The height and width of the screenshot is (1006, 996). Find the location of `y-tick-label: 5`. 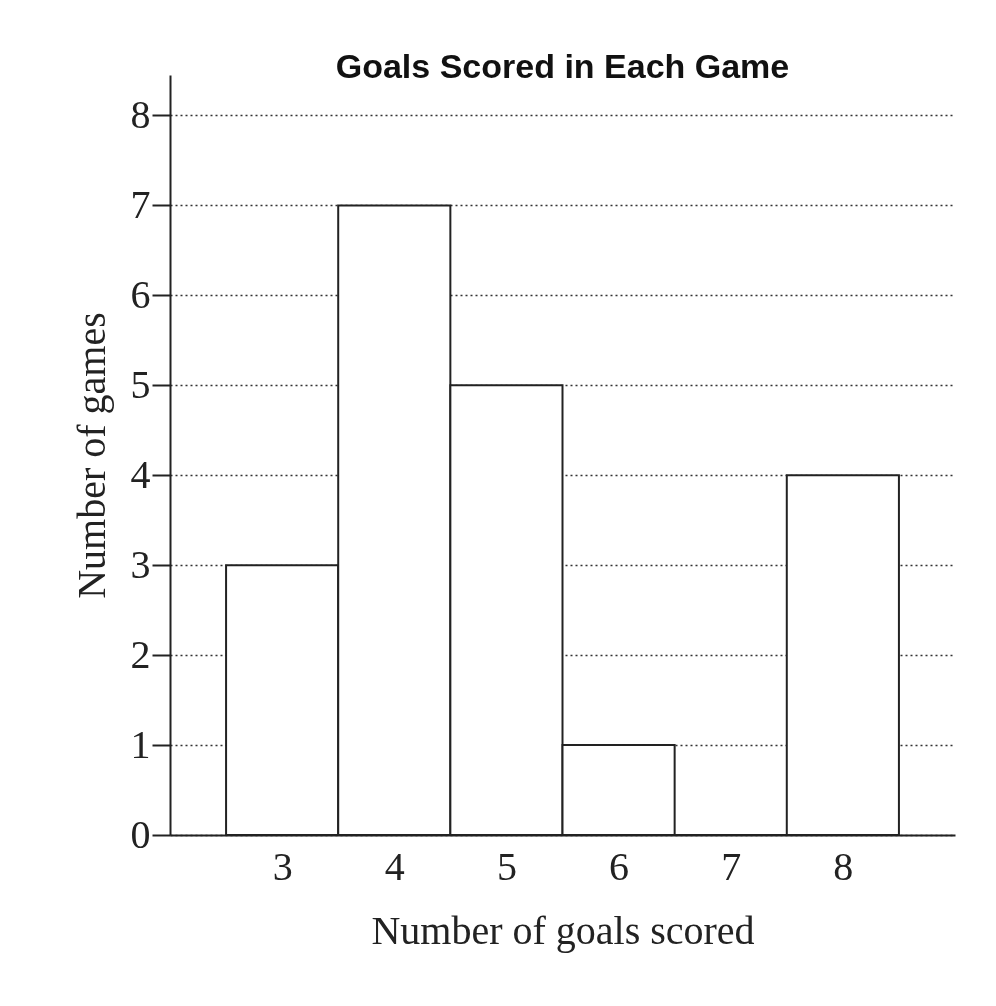

y-tick-label: 5 is located at coordinates (140, 384).